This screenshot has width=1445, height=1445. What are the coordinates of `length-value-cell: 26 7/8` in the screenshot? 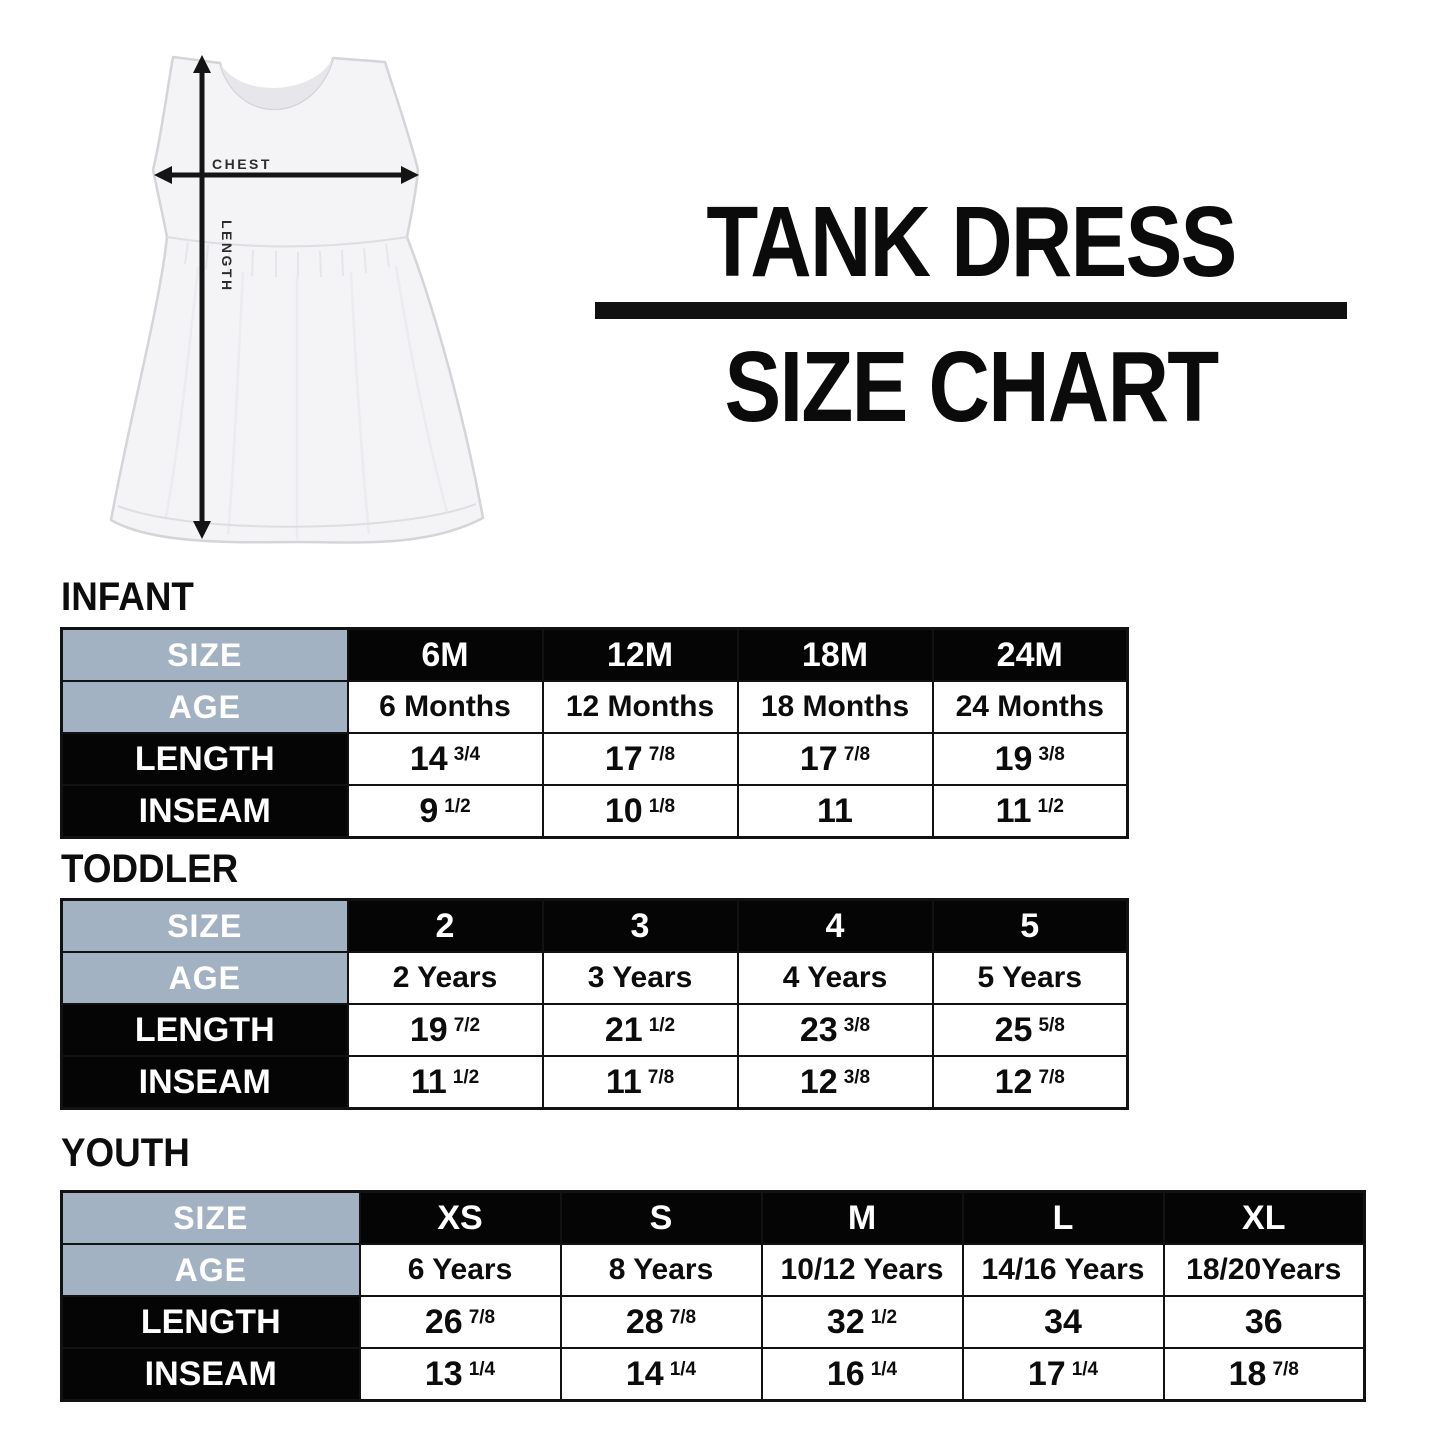 It's located at (460, 1322).